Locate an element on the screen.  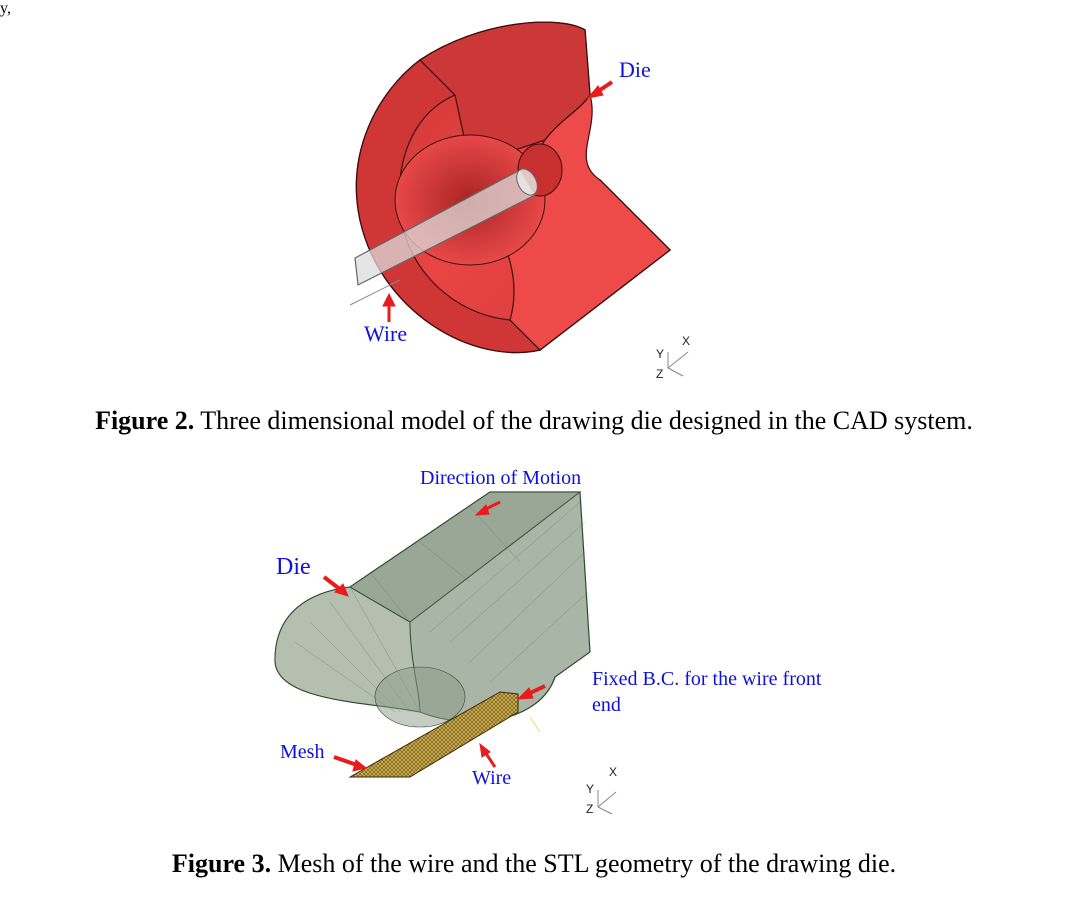
fixed-bc-label: Fixed B.C. for the wire front end is located at coordinates (706, 692).